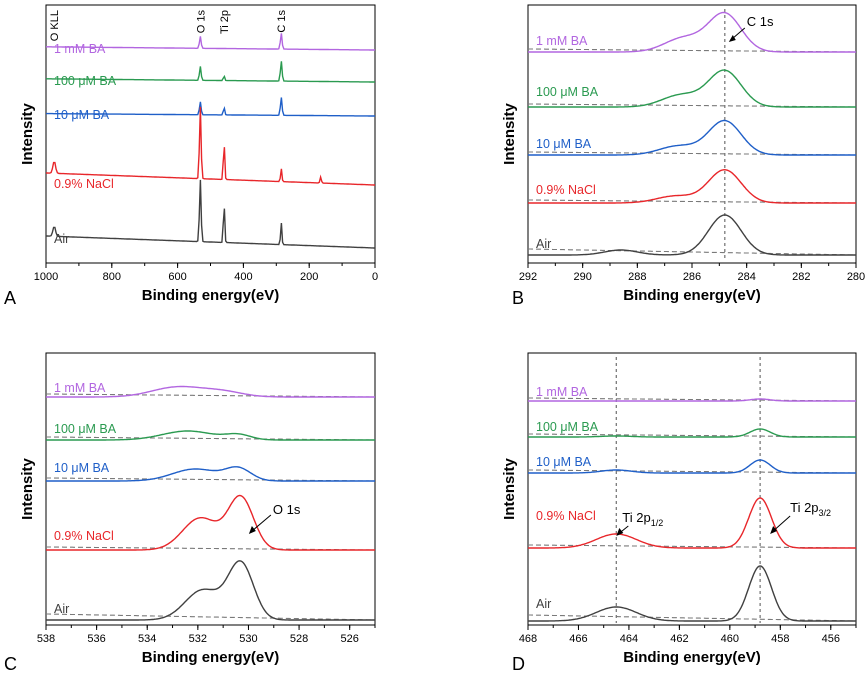  What do you see at coordinates (177, 277) in the screenshot?
I see `x-tick-label: 600` at bounding box center [177, 277].